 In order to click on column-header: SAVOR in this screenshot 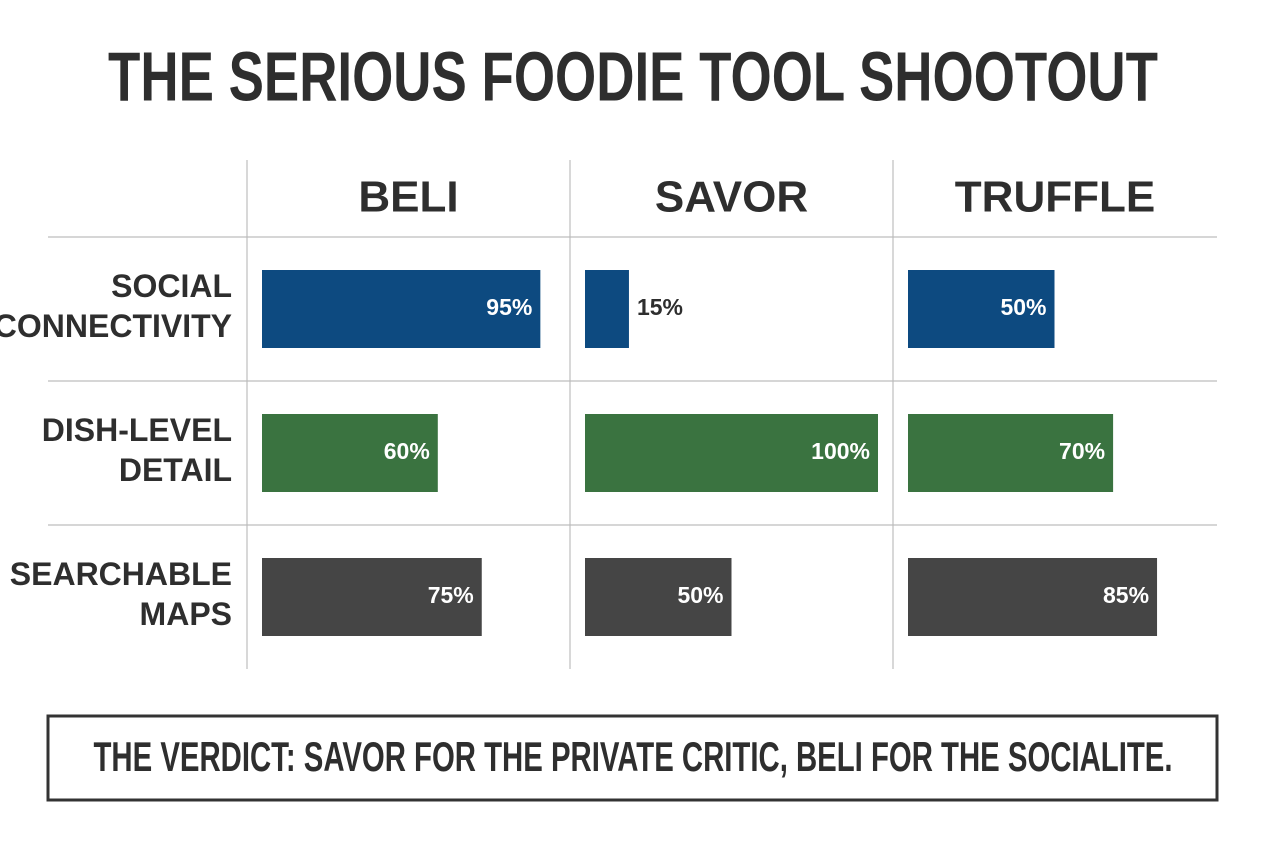, I will do `click(731, 197)`.